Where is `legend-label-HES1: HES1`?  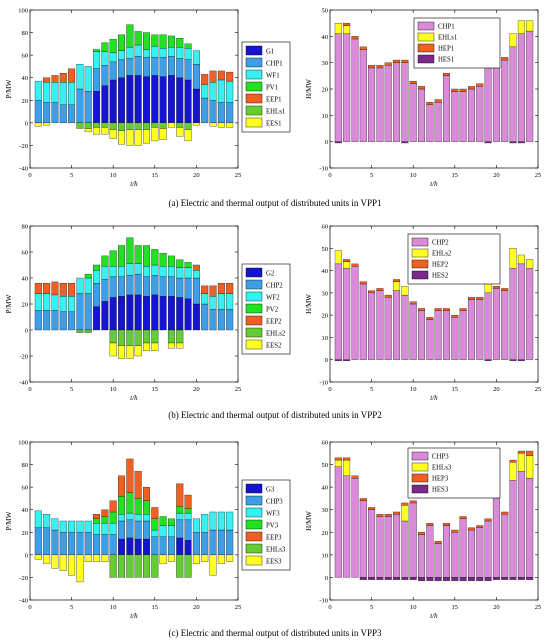 legend-label-HES1: HES1 is located at coordinates (446, 60).